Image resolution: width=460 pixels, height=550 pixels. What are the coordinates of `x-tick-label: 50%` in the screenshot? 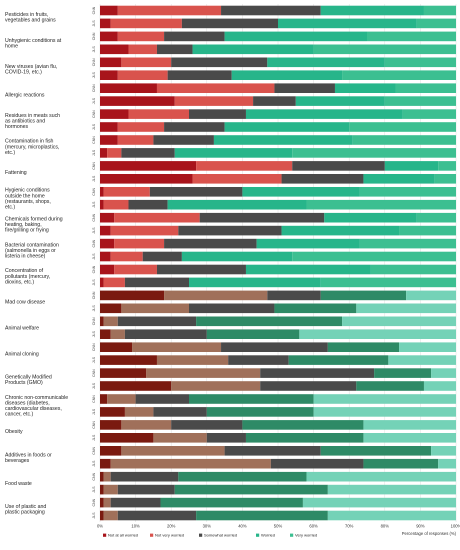 It's located at (278, 526).